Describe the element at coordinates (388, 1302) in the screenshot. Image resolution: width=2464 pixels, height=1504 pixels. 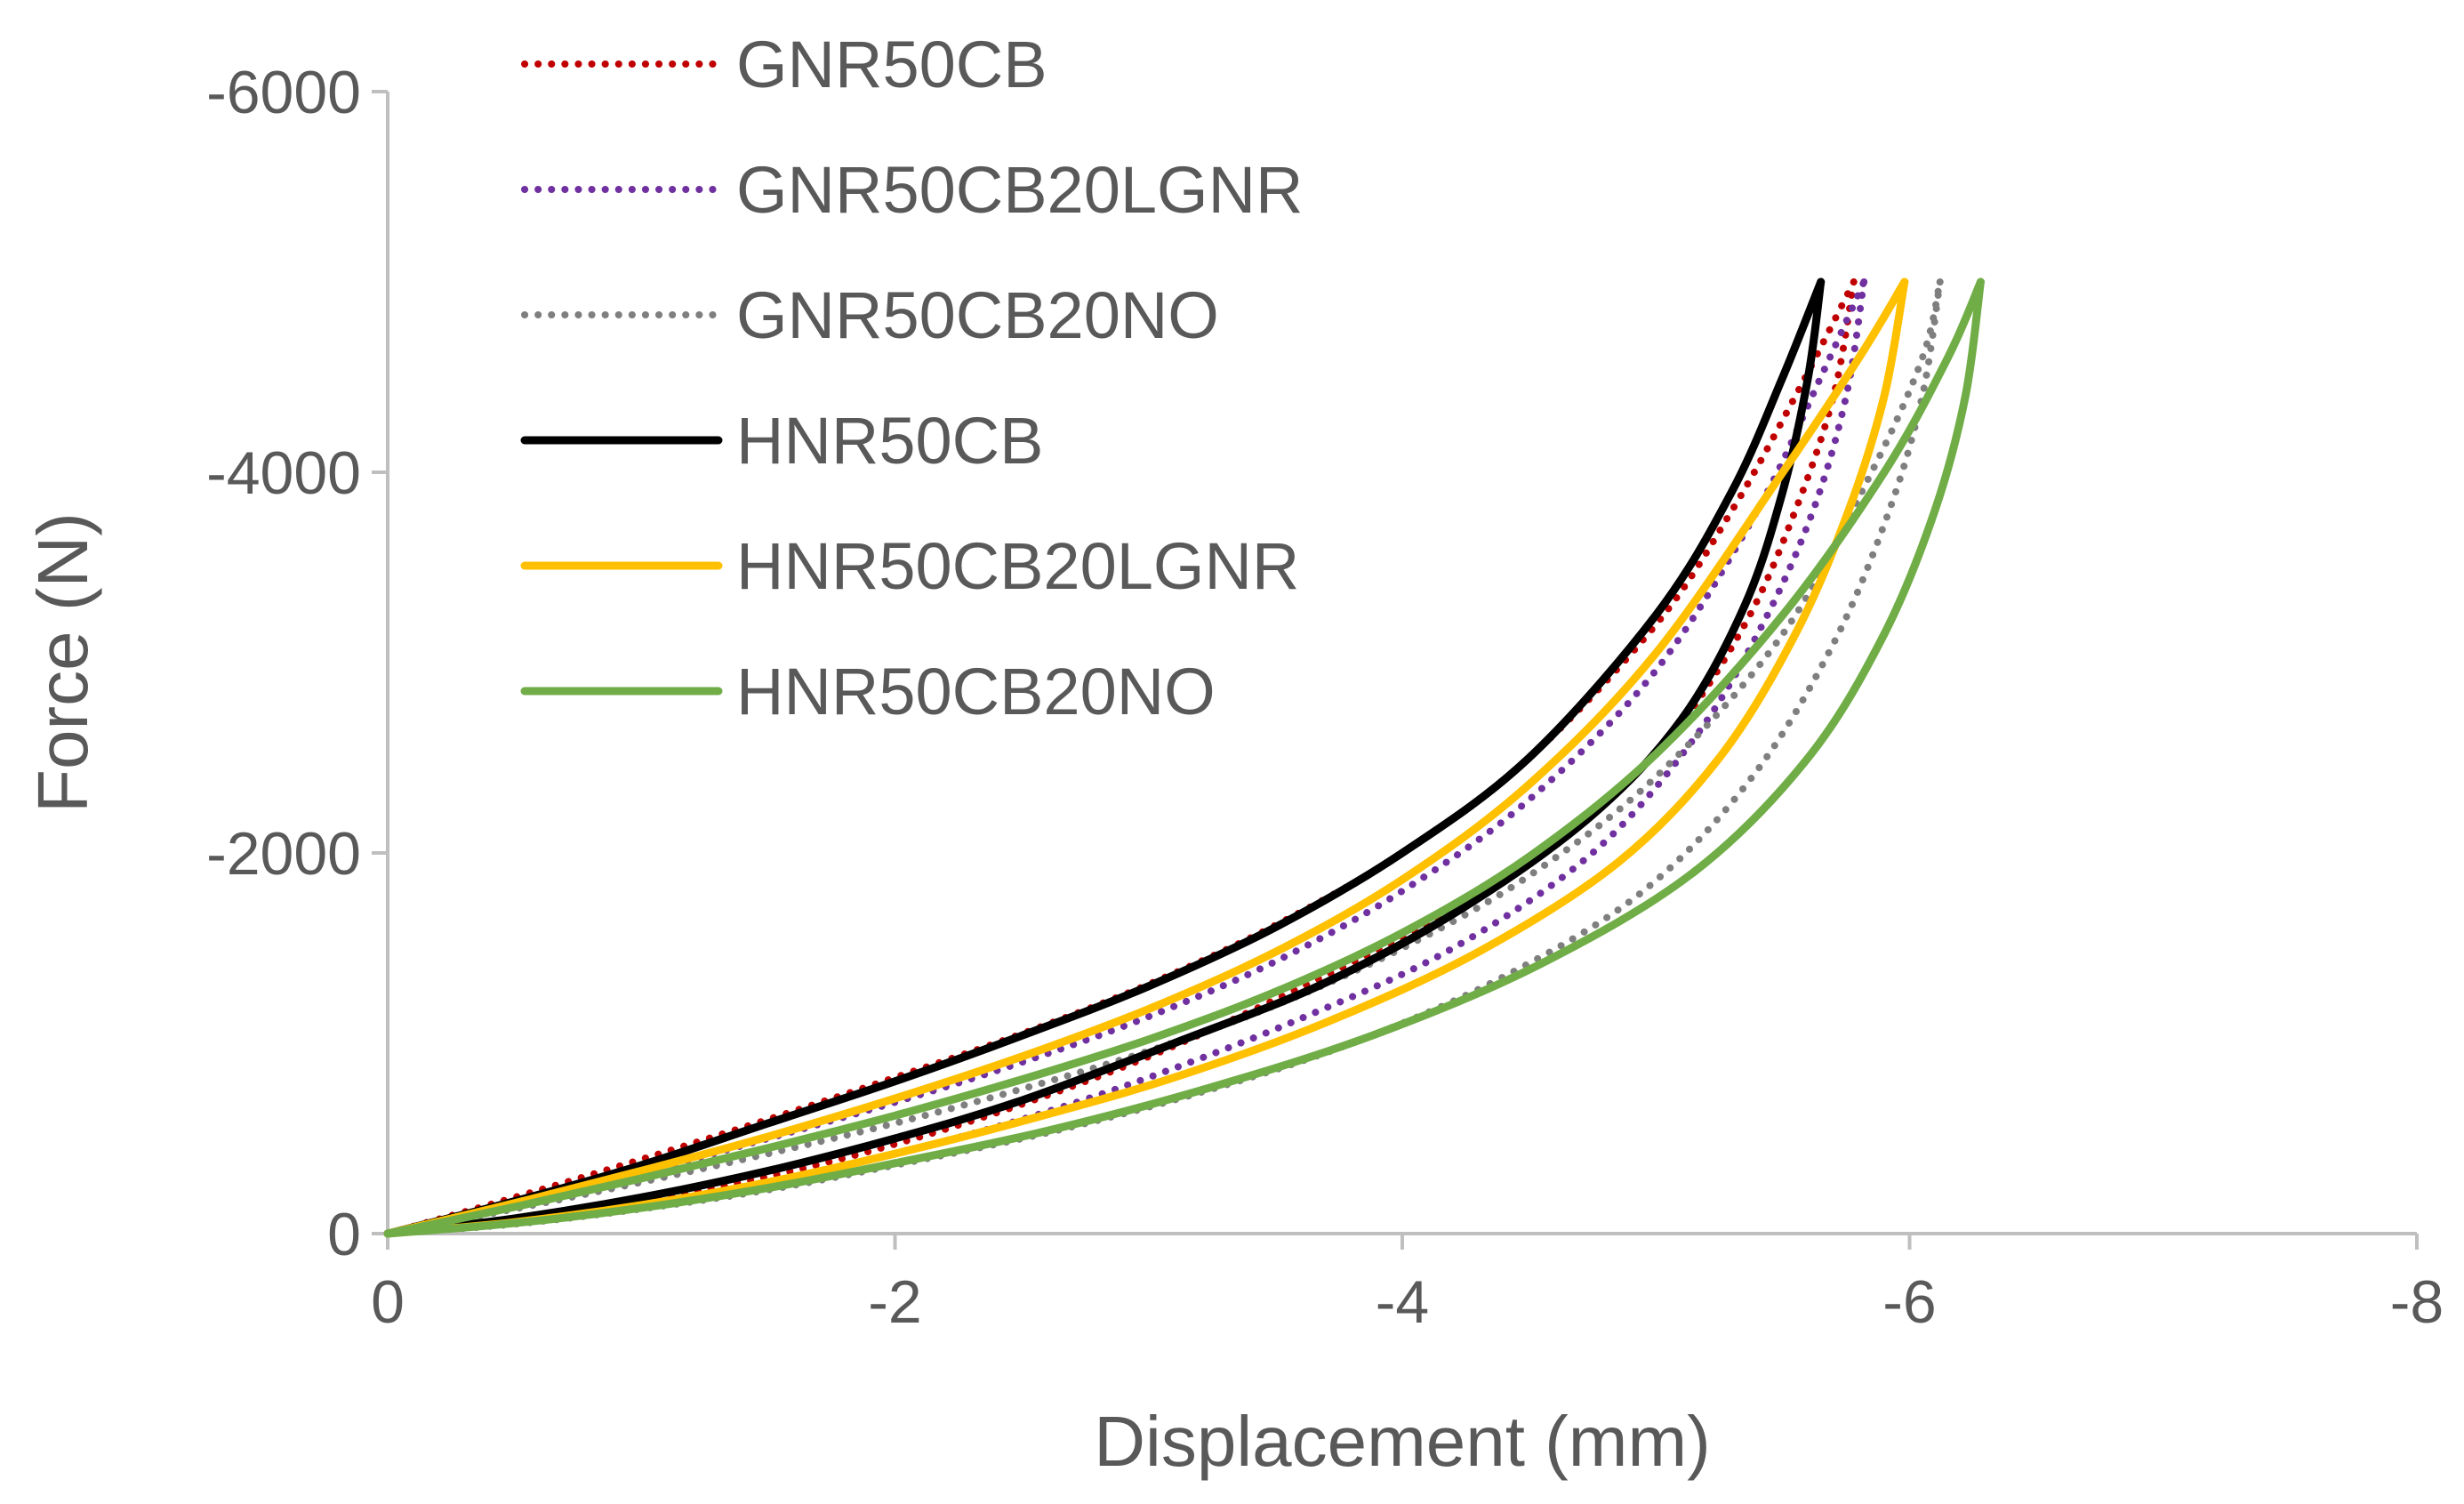
I see `x-tick-label: 0` at that location.